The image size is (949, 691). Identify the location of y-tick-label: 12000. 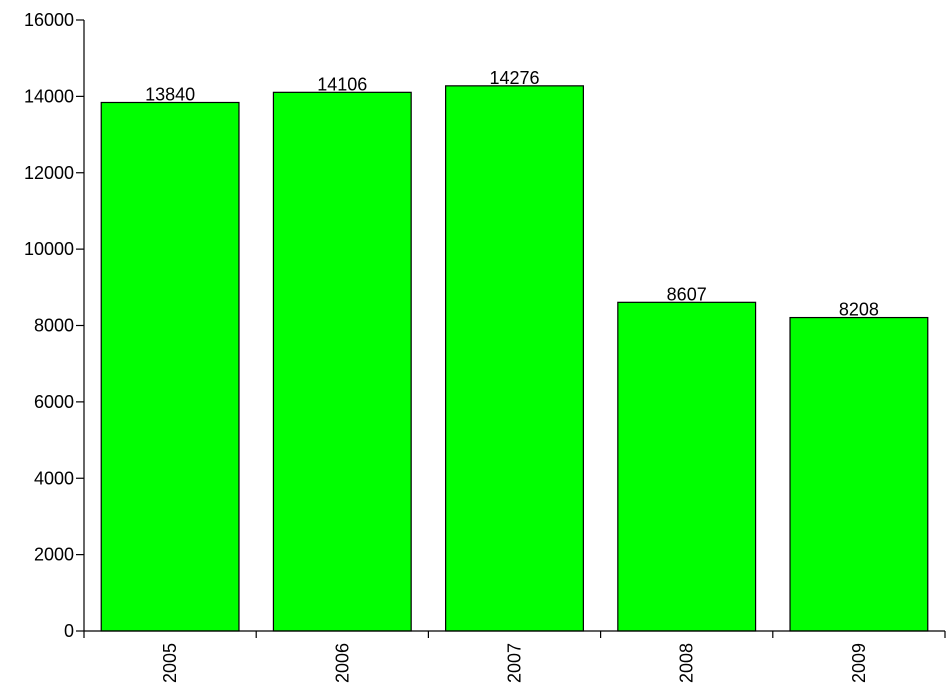
(49, 173).